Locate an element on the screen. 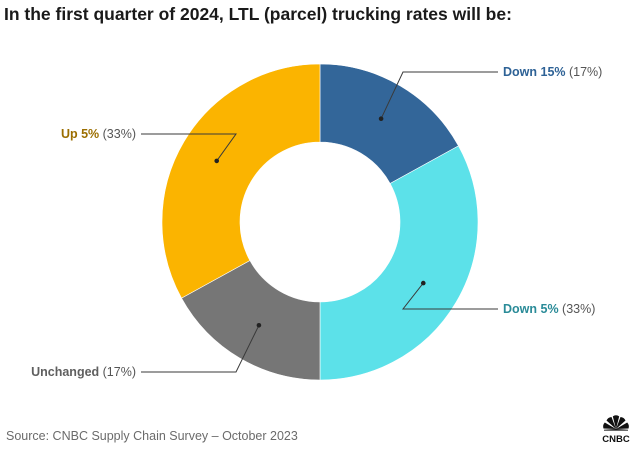 The image size is (641, 451). leader-dot-up-5pct is located at coordinates (217, 161).